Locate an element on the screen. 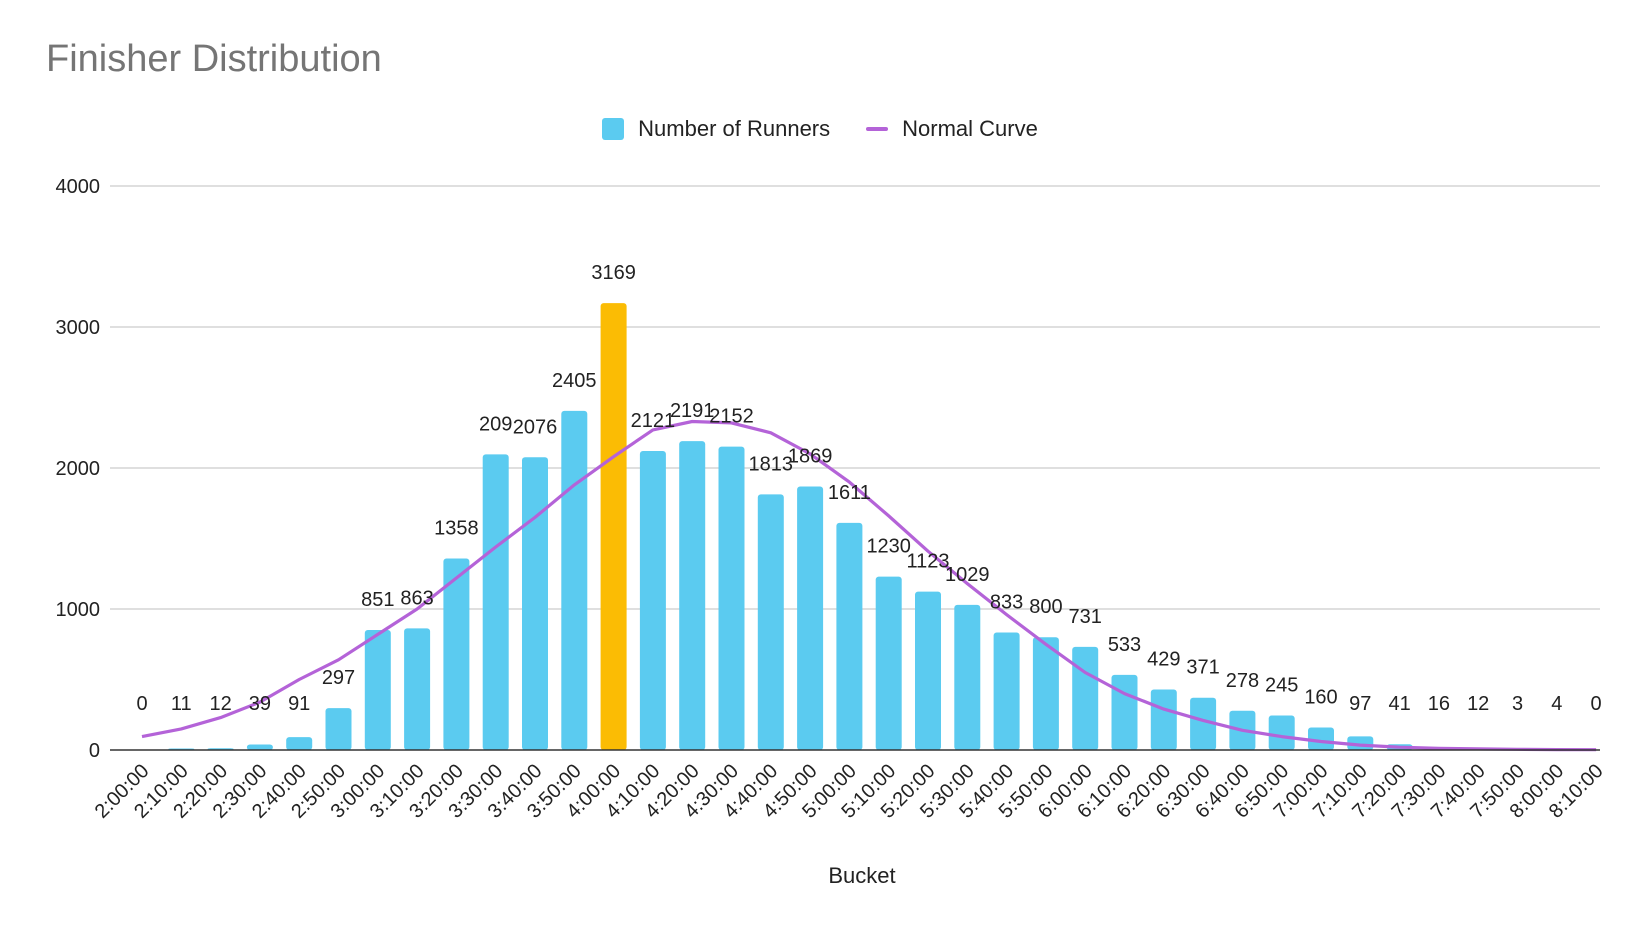 This screenshot has width=1640, height=928. data-label: 1230 is located at coordinates (888, 547).